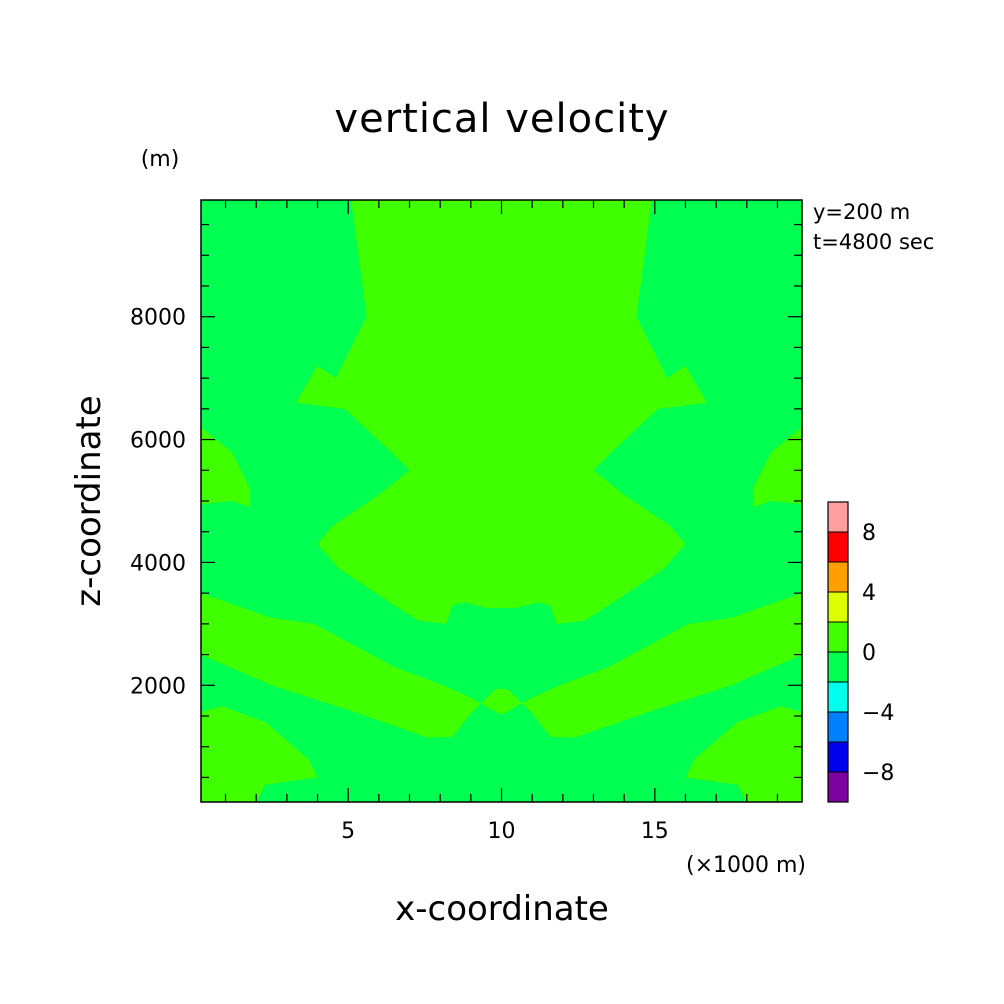 Image resolution: width=1004 pixels, height=1004 pixels. What do you see at coordinates (502, 831) in the screenshot?
I see `x-tick-label: 10` at bounding box center [502, 831].